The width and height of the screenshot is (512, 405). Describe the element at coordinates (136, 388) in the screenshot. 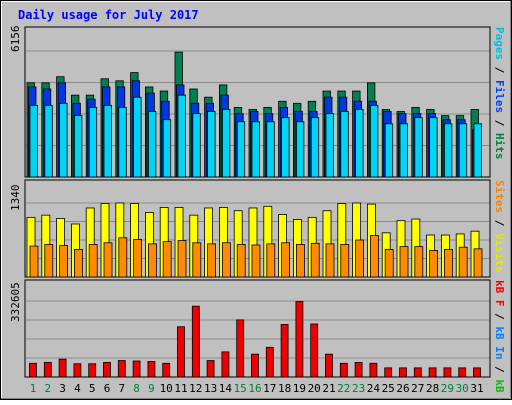

I see `x-tick-label-day-8: 8` at that location.